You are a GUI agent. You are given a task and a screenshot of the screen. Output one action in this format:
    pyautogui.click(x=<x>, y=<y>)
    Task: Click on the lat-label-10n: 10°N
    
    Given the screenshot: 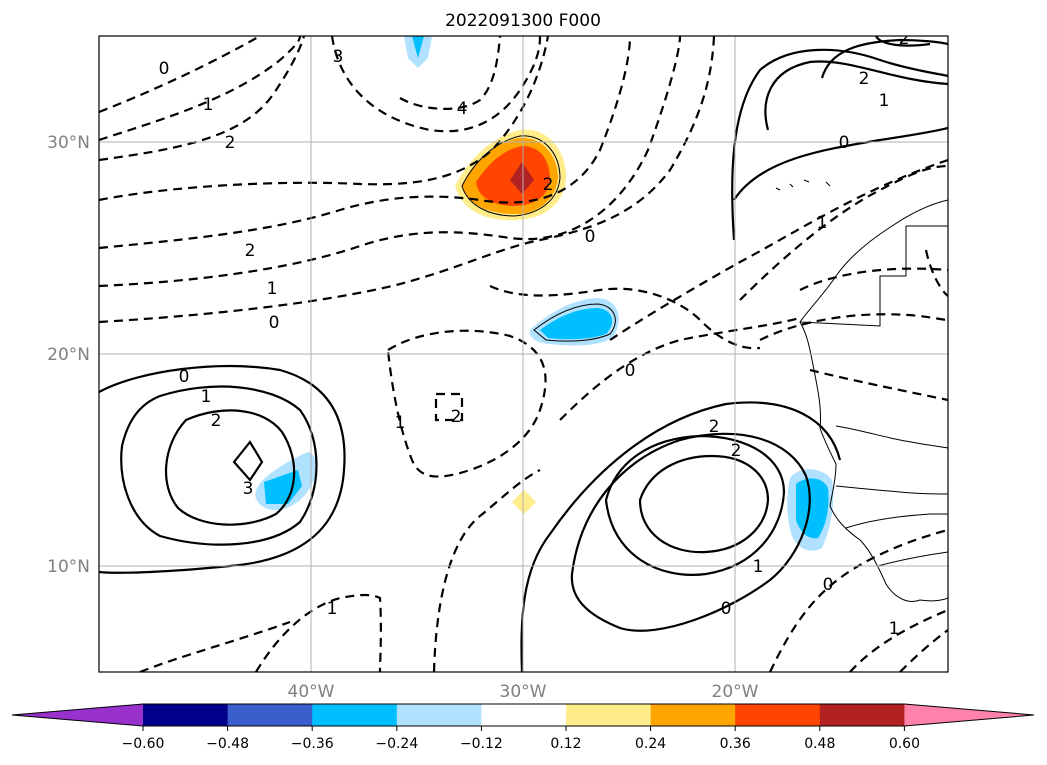 What is the action you would take?
    pyautogui.click(x=68, y=567)
    